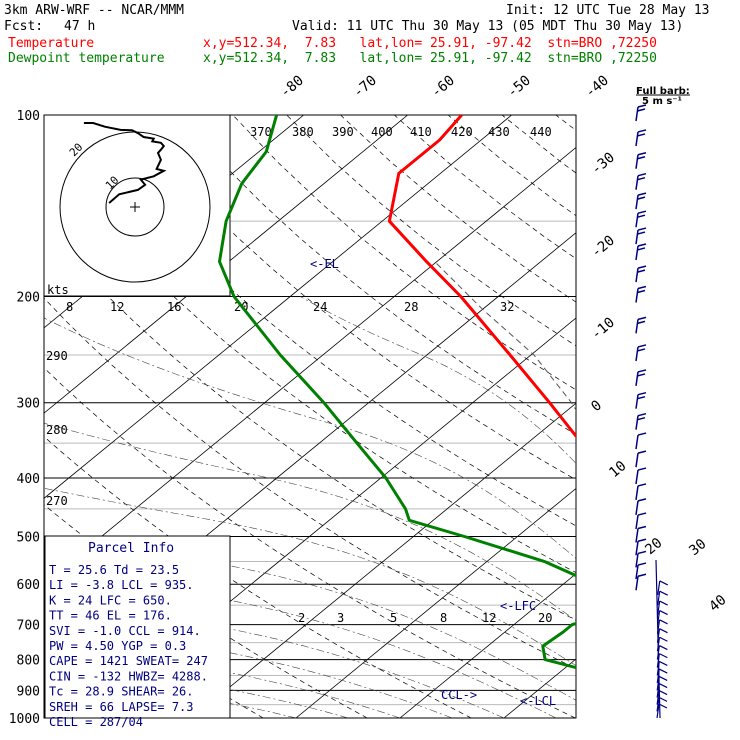  I want to click on parcel-info-title: Parcel Info, so click(131, 548).